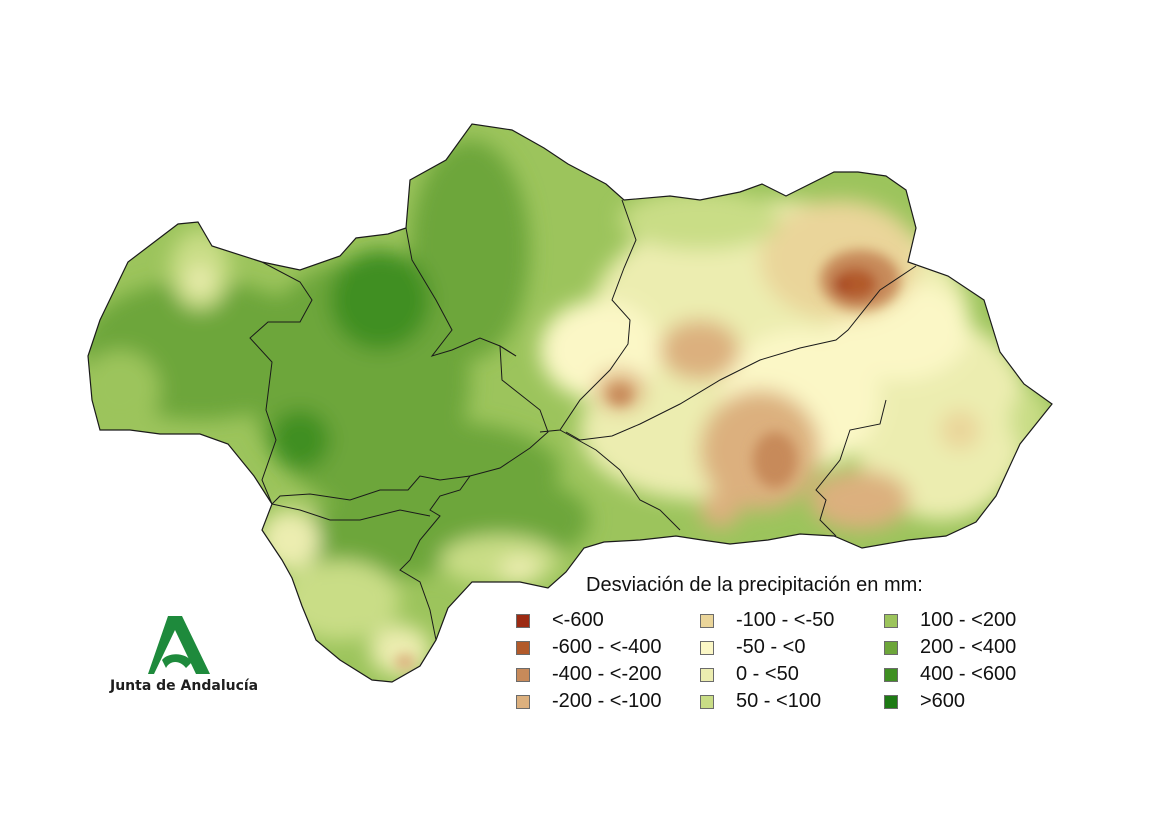 The width and height of the screenshot is (1169, 826). What do you see at coordinates (607, 647) in the screenshot?
I see `legend-label: -600 - <-400` at bounding box center [607, 647].